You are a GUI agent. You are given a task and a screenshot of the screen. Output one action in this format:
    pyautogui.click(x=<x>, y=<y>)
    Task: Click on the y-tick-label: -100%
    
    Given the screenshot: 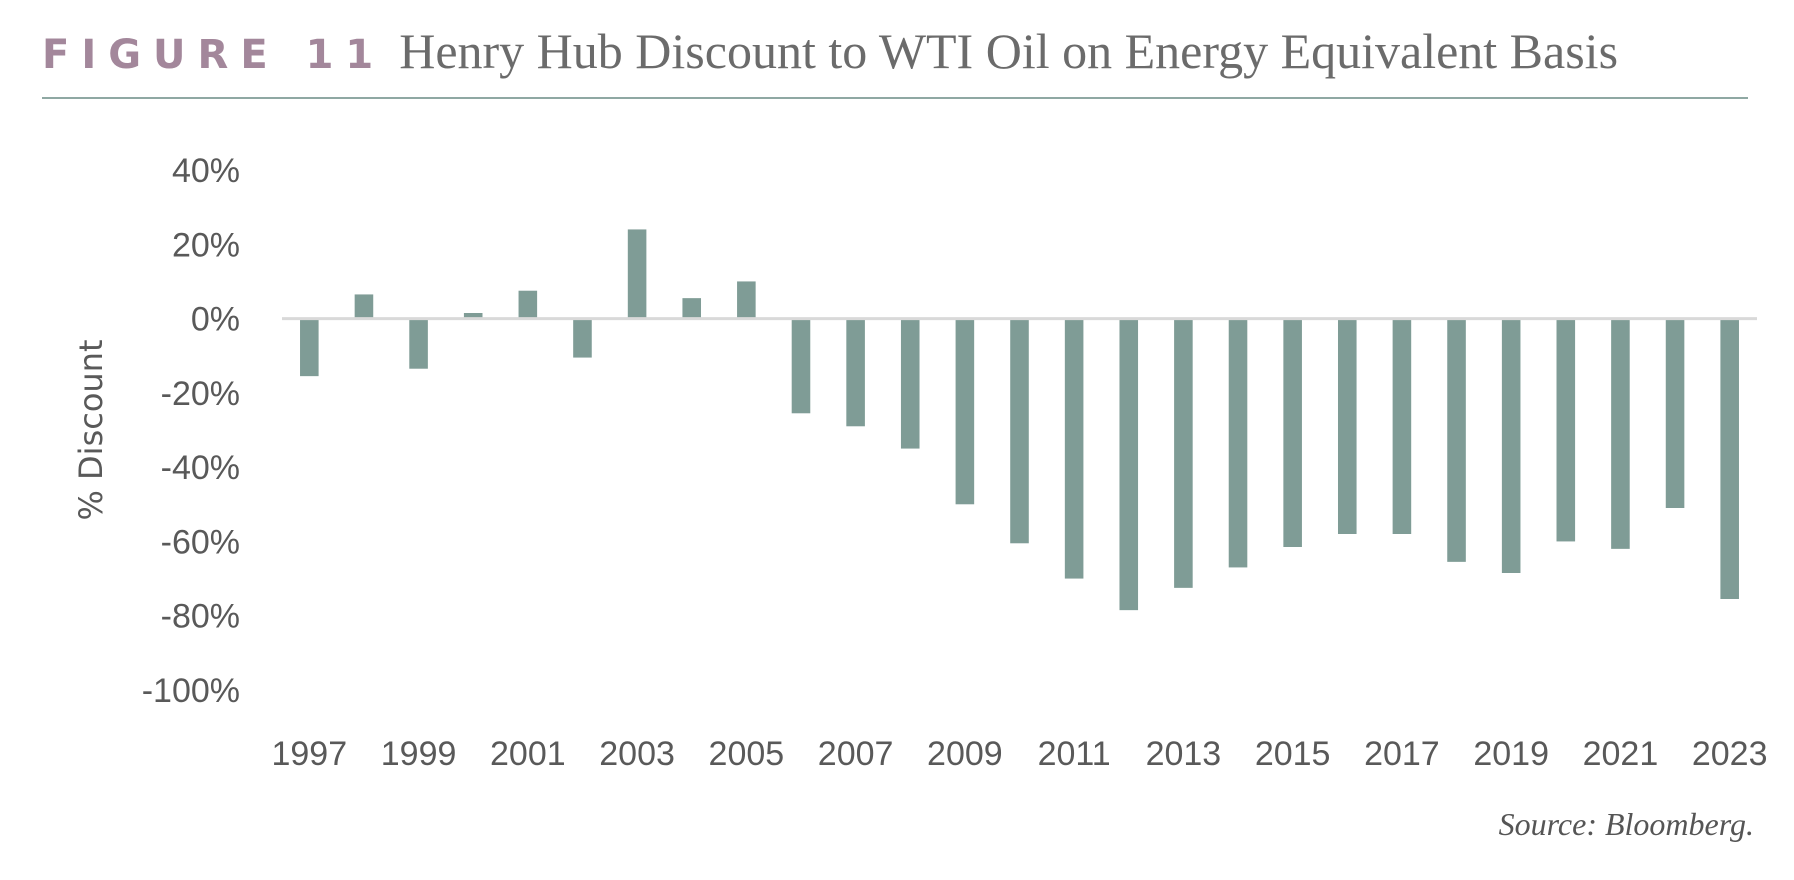 What is the action you would take?
    pyautogui.click(x=191, y=691)
    